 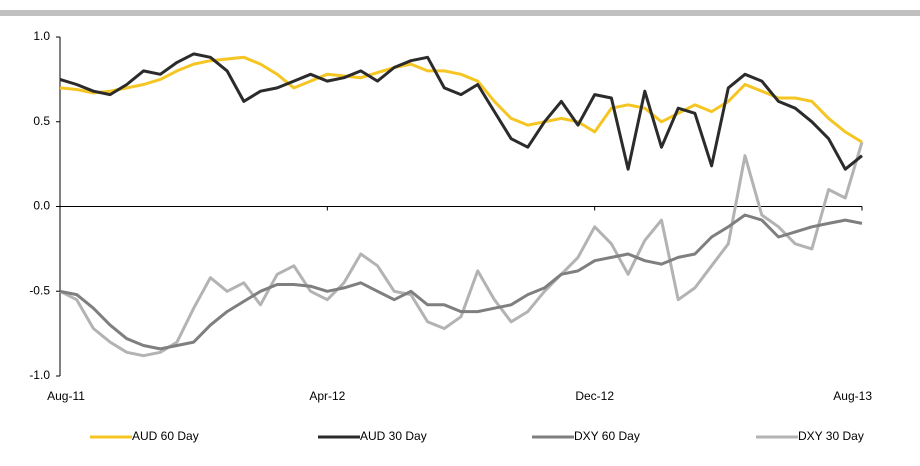 What do you see at coordinates (831, 436) in the screenshot?
I see `legend-label: DXY 30 Day` at bounding box center [831, 436].